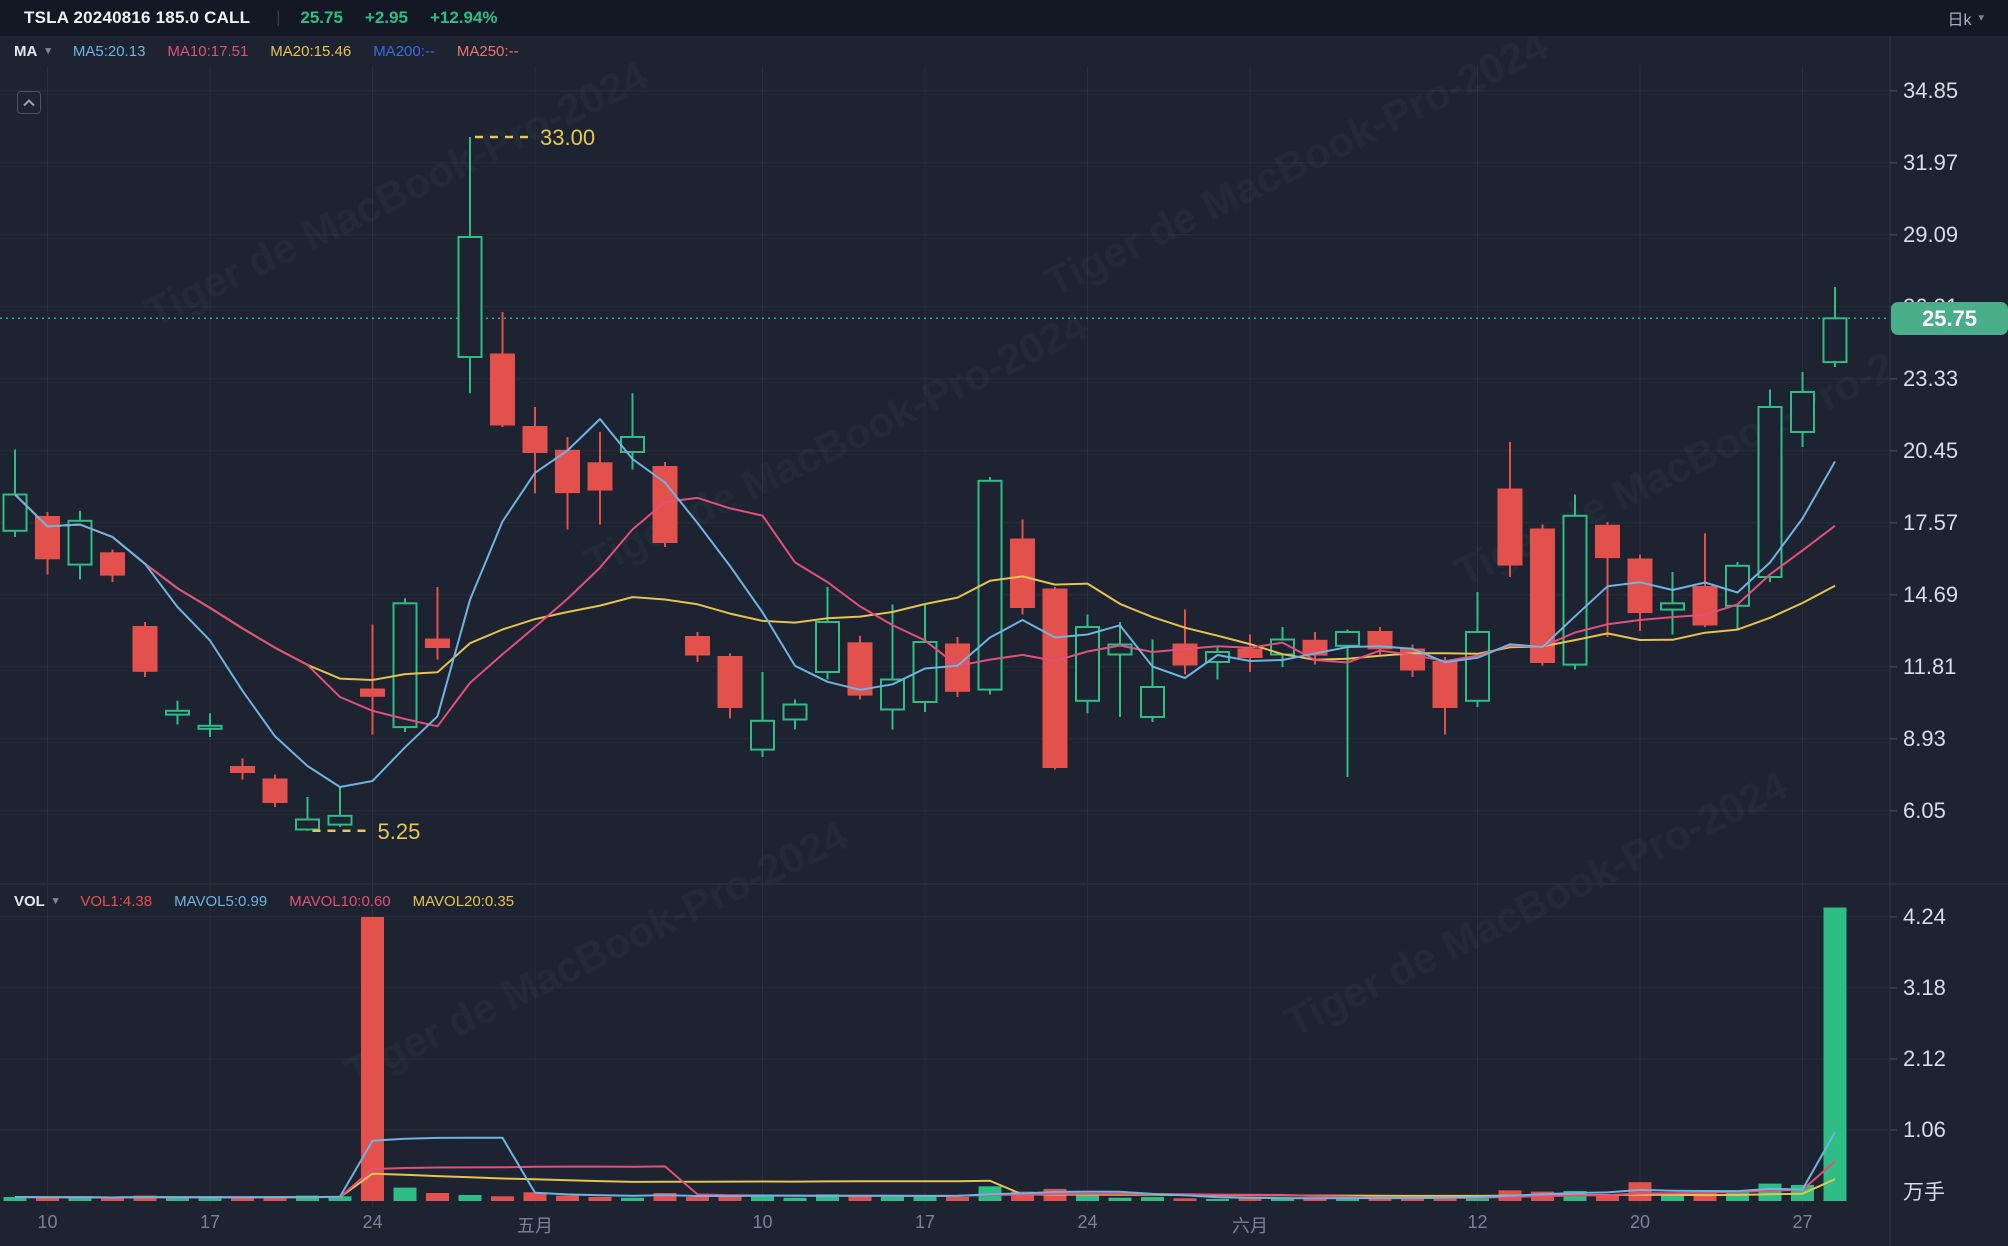  I want to click on bottom-axis-strip, so click(1004, 1226).